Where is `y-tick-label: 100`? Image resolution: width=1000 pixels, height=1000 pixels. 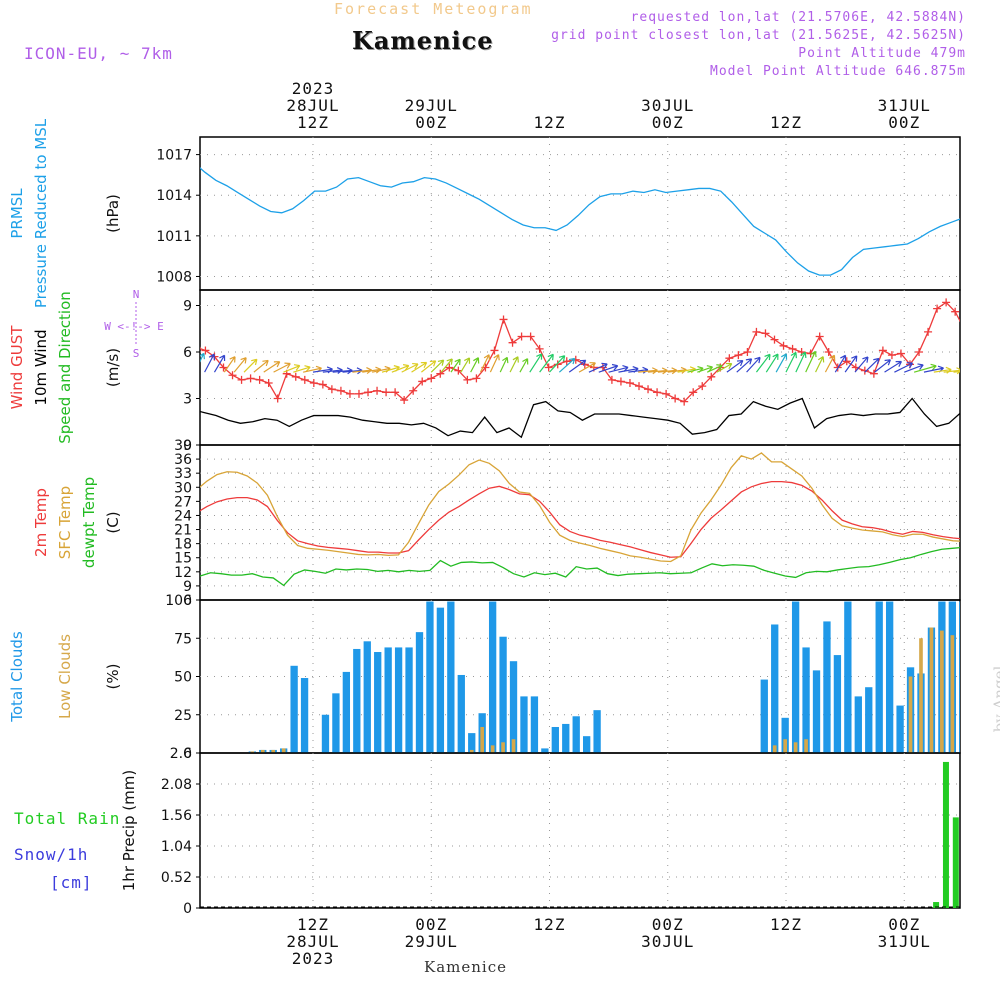 y-tick-label: 100 is located at coordinates (178, 601).